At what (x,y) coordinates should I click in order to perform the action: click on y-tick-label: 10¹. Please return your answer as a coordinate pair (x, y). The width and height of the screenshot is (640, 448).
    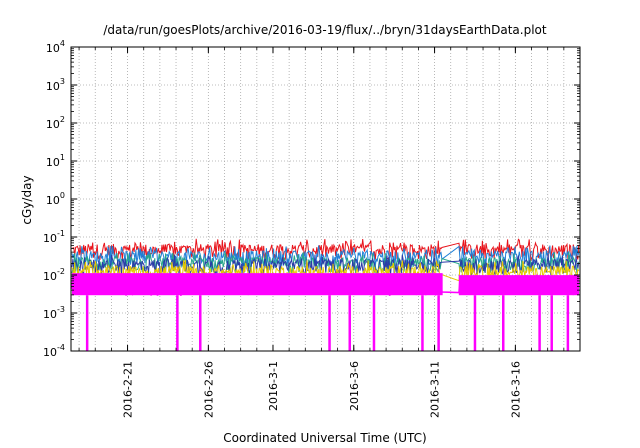
    Looking at the image, I should click on (55, 161).